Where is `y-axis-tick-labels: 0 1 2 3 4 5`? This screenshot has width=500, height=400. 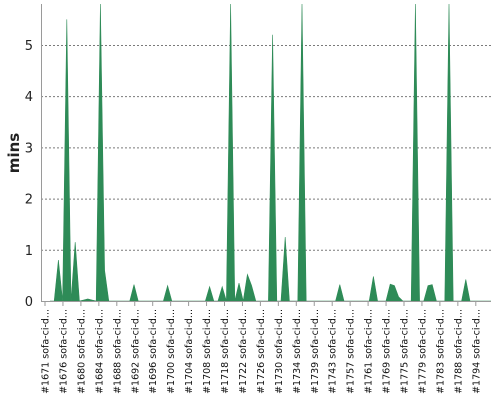 y-axis-tick-labels: 0 1 2 3 4 5 is located at coordinates (29, 174).